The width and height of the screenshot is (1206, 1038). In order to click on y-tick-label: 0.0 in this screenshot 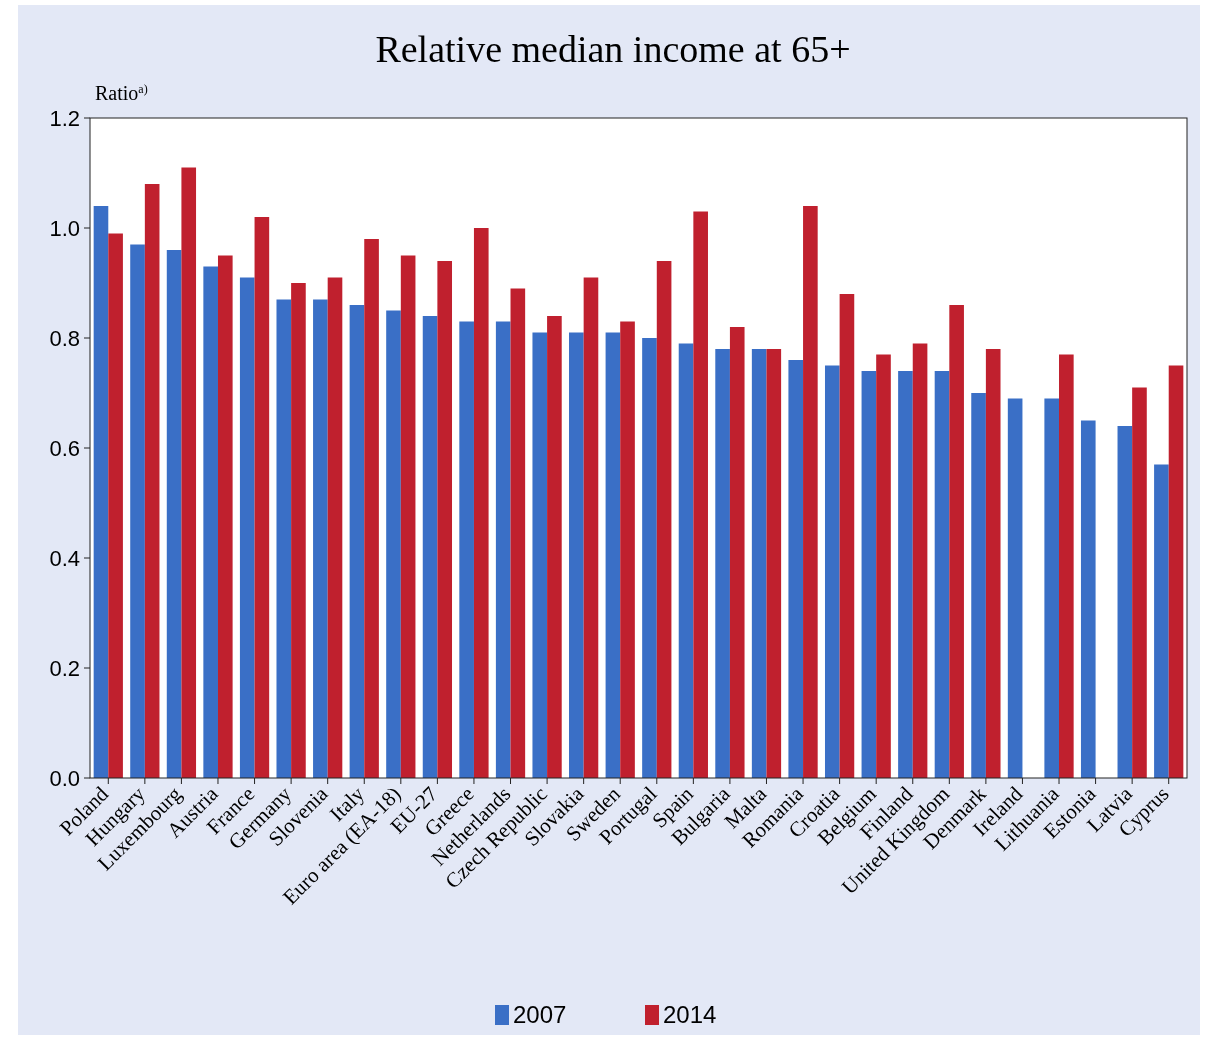, I will do `click(64, 778)`.